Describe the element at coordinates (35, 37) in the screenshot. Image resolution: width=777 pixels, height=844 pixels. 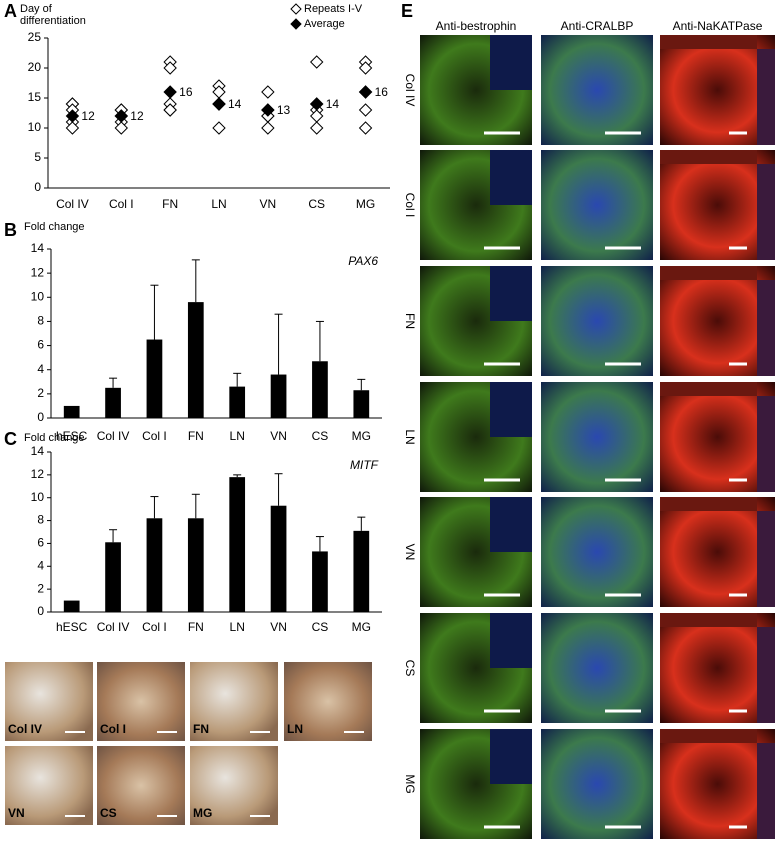
I see `y-tick-label: 25` at that location.